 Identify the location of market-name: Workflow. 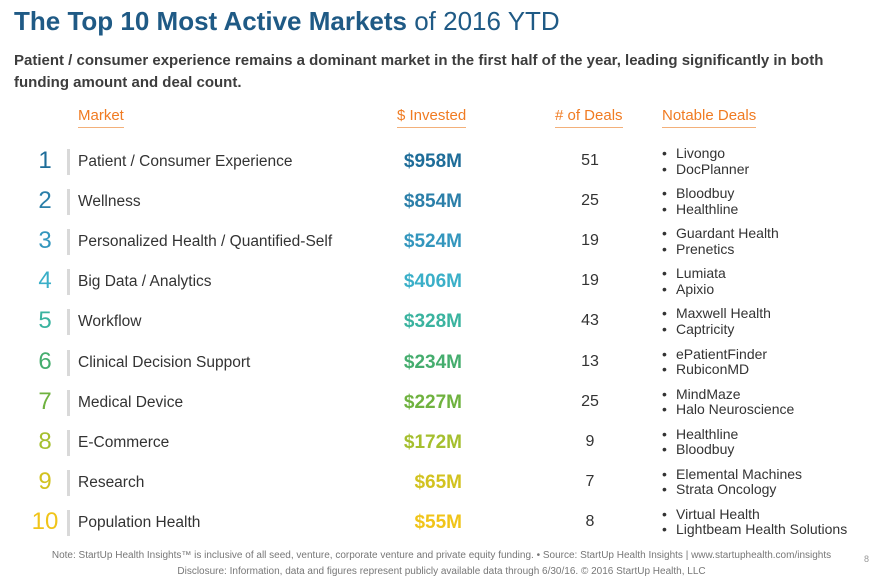
(110, 322).